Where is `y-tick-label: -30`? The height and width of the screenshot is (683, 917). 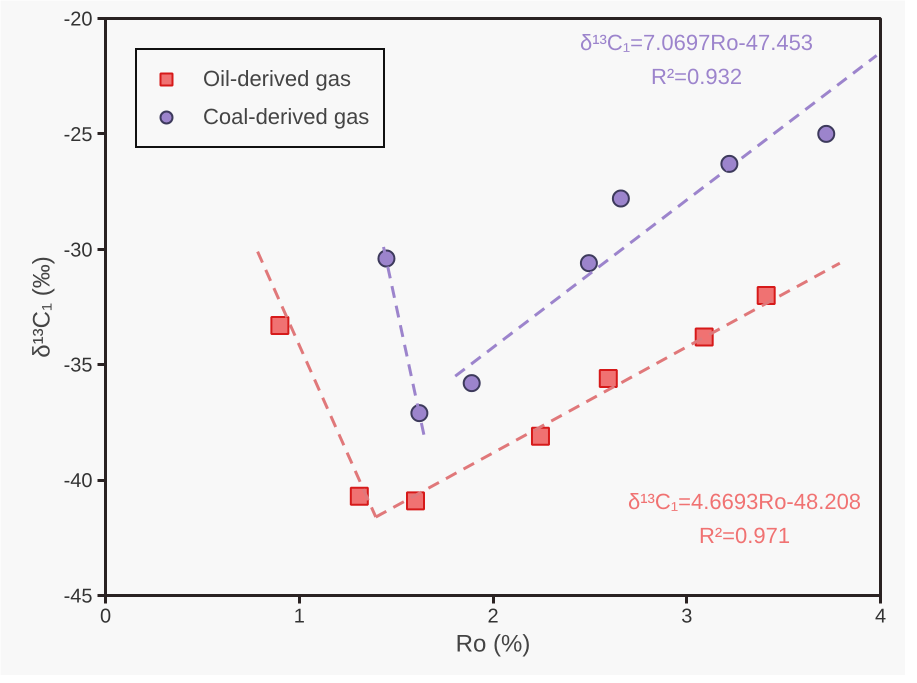 y-tick-label: -30 is located at coordinates (78, 250).